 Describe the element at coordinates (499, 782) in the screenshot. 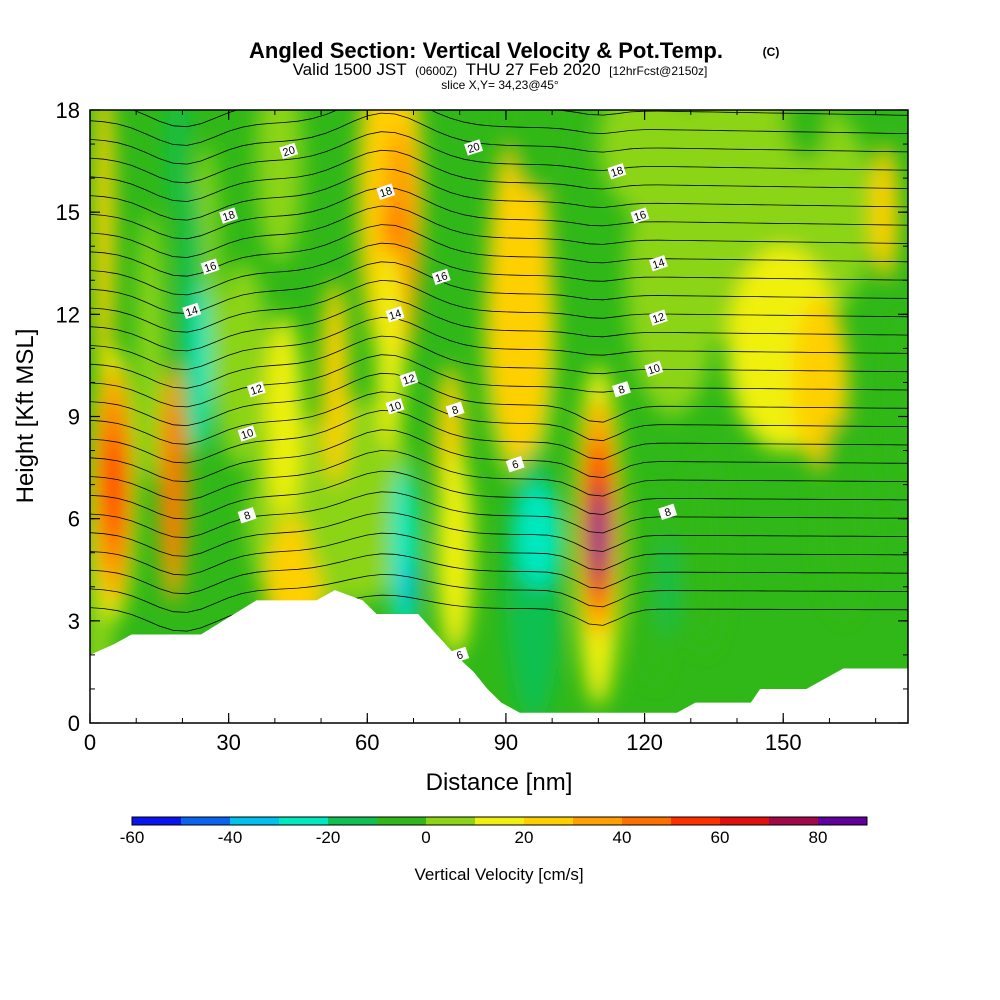

I see `x-axis-label: Distance [nm]` at that location.